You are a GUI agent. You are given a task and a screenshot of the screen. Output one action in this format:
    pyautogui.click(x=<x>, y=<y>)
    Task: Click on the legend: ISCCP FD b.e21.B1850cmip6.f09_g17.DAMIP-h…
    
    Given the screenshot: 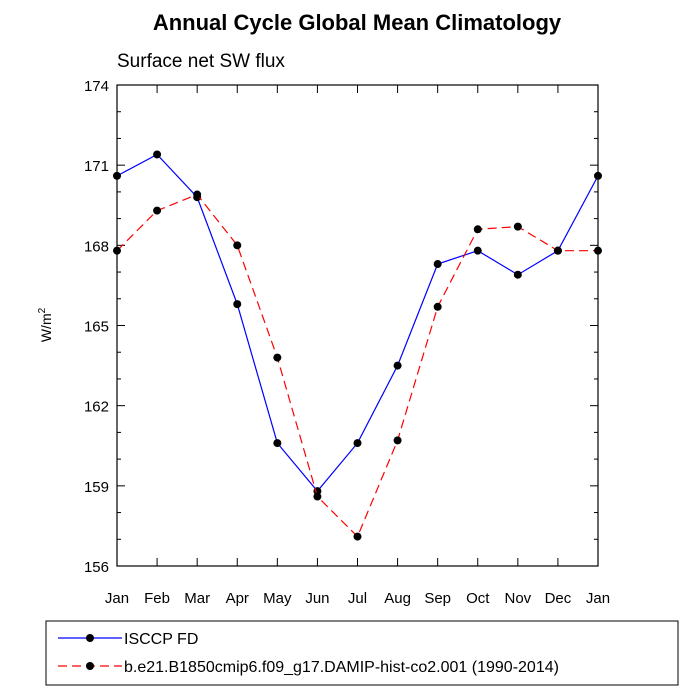 What is the action you would take?
    pyautogui.click(x=362, y=653)
    